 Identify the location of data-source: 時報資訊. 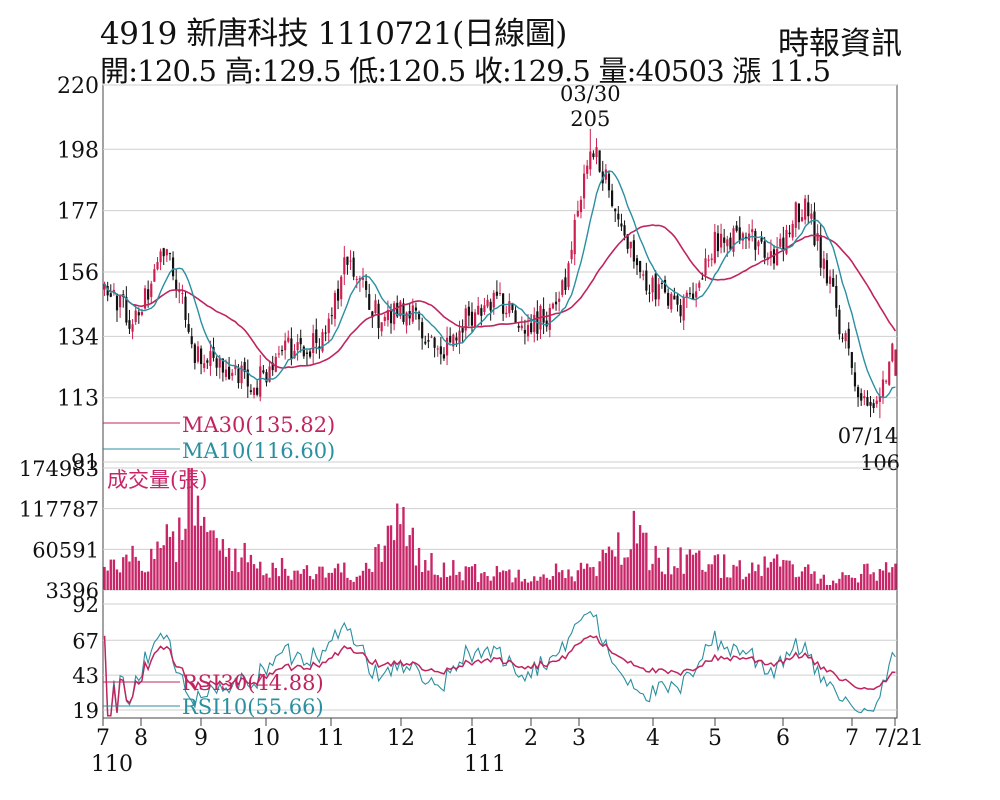
(840, 44).